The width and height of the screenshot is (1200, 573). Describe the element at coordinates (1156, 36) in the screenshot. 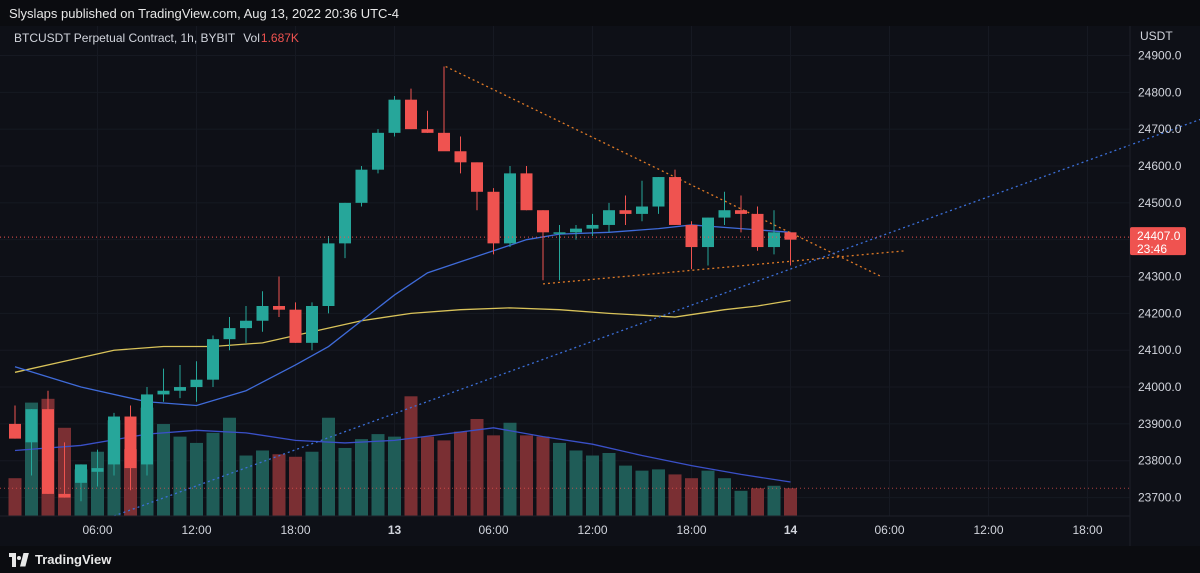

I see `currency-label: USDT` at that location.